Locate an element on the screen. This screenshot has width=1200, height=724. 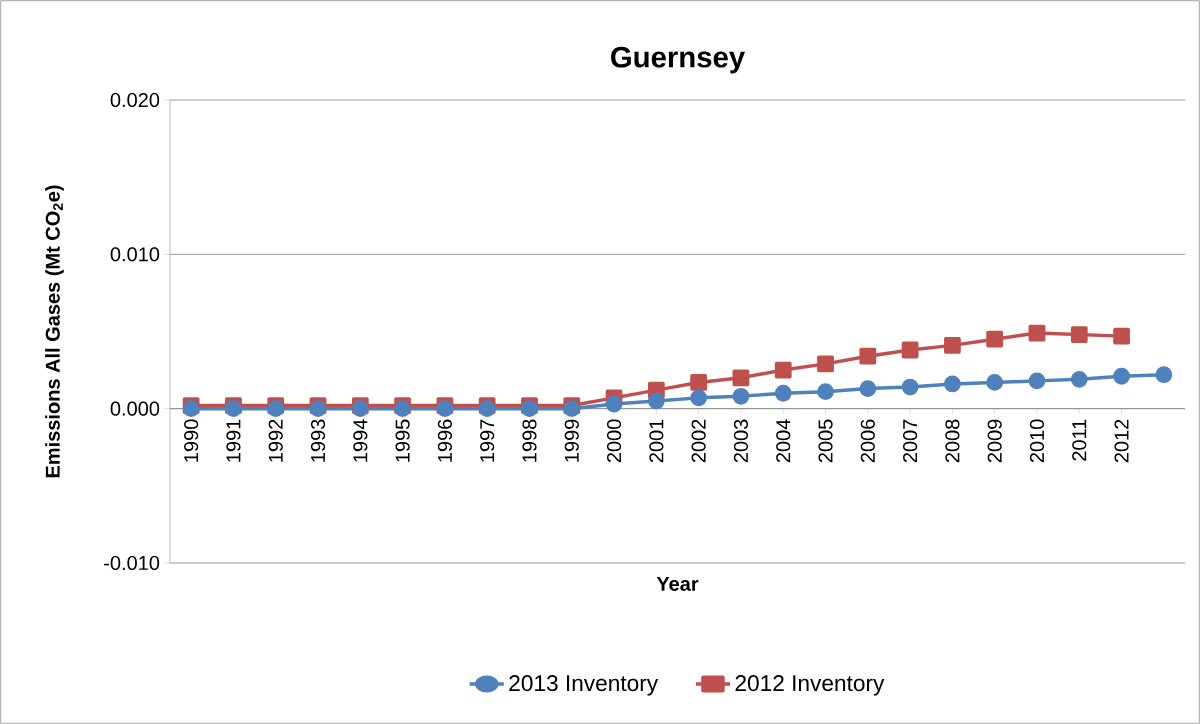
x-tick-label: 2001 is located at coordinates (656, 441).